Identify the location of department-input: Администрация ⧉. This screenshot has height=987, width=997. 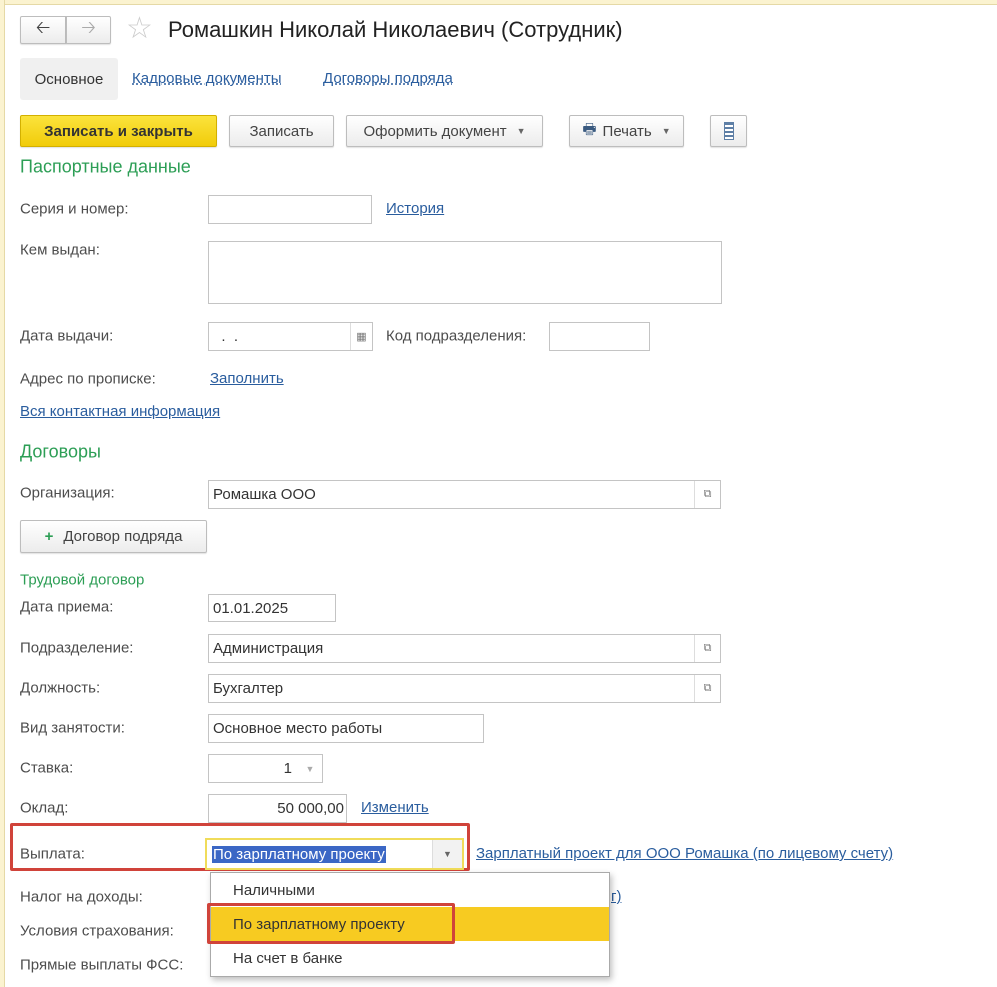
(464, 648).